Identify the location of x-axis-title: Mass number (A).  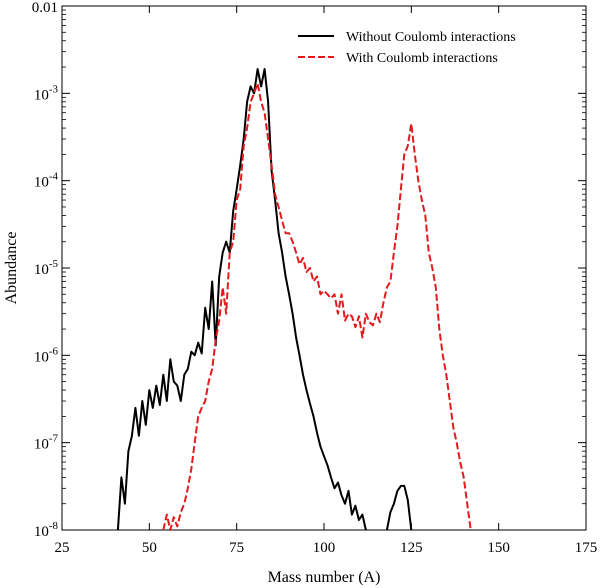
(324, 577).